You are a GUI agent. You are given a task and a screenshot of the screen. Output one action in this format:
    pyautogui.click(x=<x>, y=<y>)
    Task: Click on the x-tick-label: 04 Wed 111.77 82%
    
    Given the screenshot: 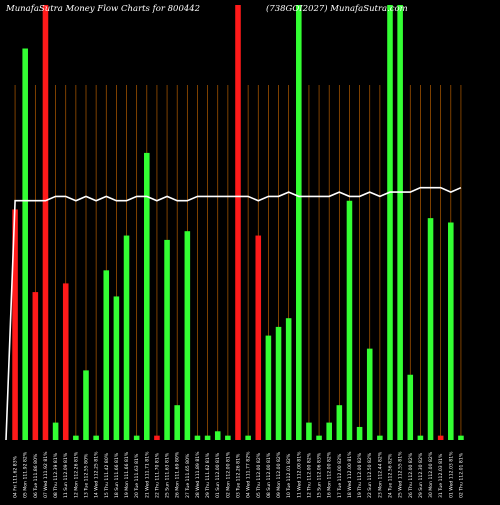 What is the action you would take?
    pyautogui.click(x=249, y=474)
    